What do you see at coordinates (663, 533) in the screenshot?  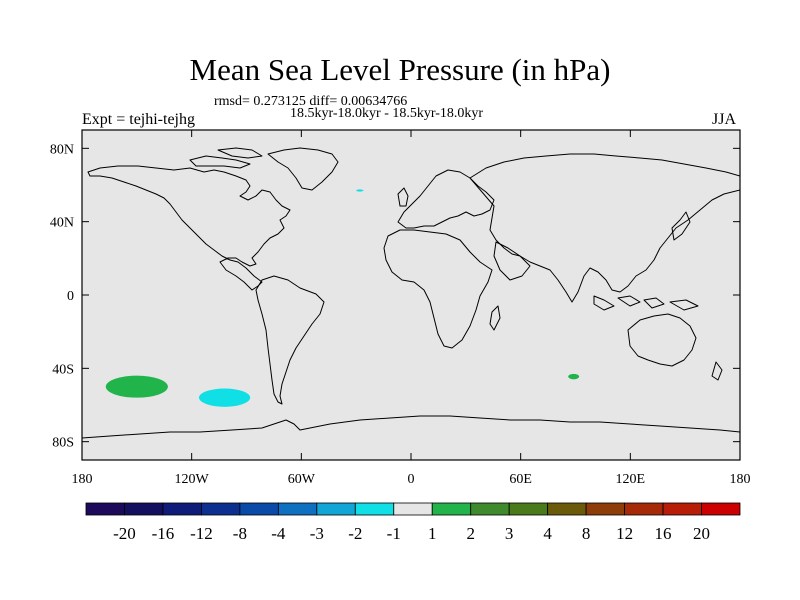 I see `colorbar-label: 16` at bounding box center [663, 533].